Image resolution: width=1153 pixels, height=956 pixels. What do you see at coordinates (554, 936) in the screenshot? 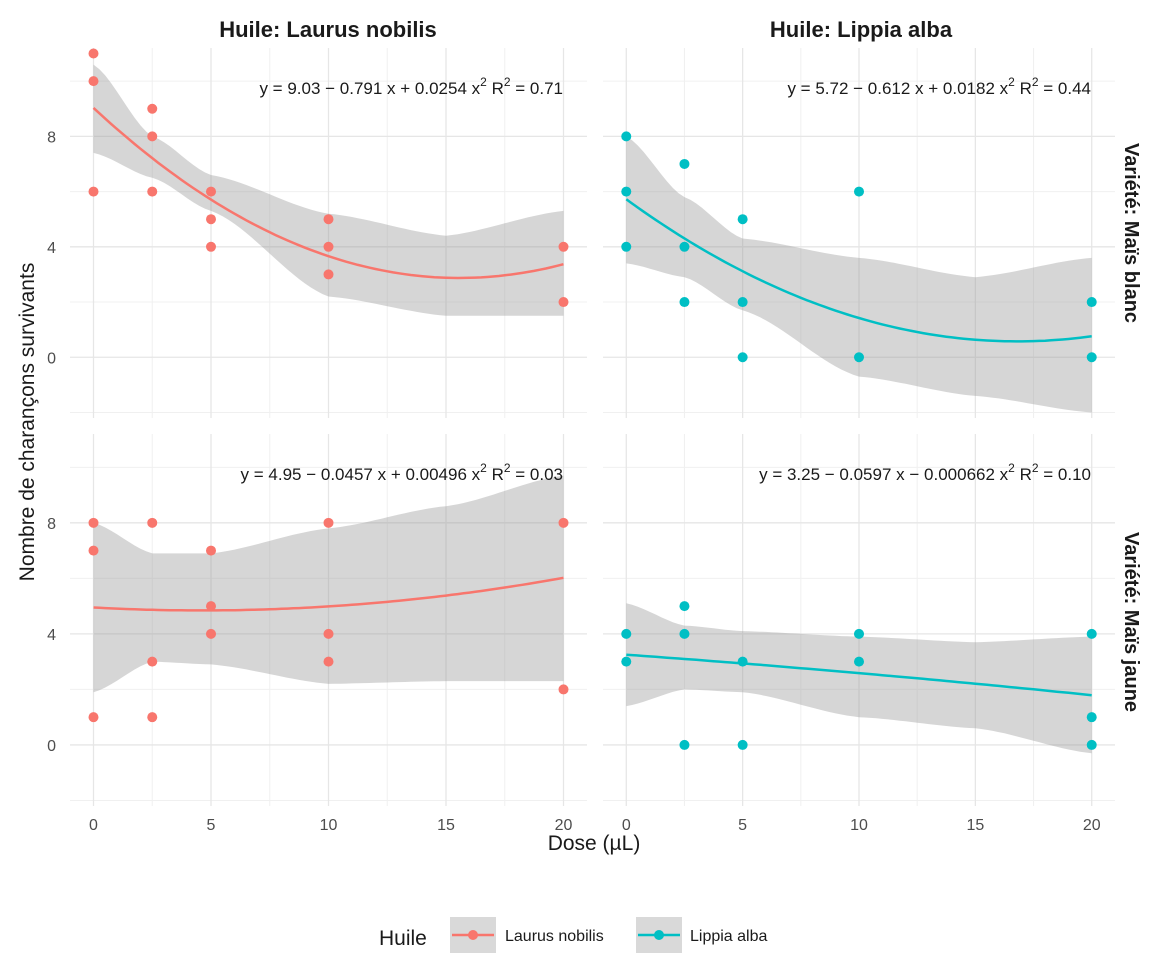
I see `legend-label-laurus-nobilis: Laurus nobilis` at bounding box center [554, 936].